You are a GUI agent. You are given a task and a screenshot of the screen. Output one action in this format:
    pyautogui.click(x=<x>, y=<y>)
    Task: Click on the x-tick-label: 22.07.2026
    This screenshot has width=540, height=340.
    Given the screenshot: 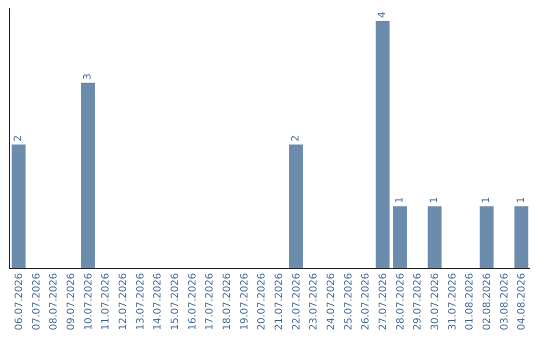 What is the action you would take?
    pyautogui.click(x=296, y=301)
    